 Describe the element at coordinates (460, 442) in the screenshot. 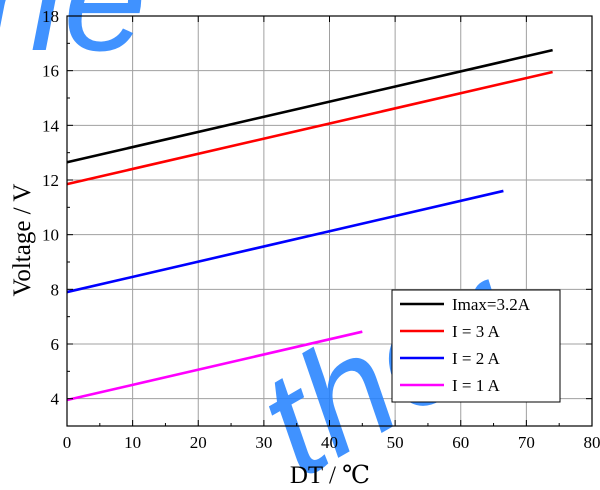

I see `x-tick-label: 60` at that location.